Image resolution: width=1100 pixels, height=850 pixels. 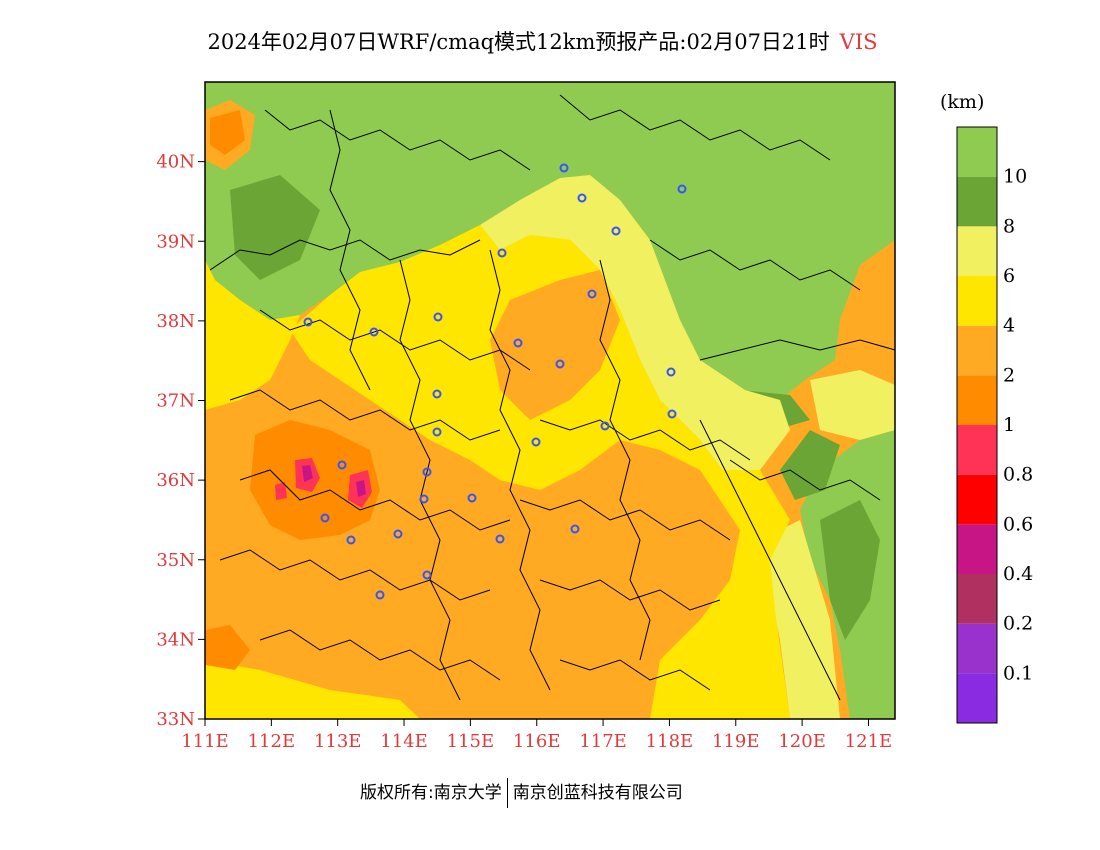 I want to click on colorbar-label: 1, so click(x=1009, y=425).